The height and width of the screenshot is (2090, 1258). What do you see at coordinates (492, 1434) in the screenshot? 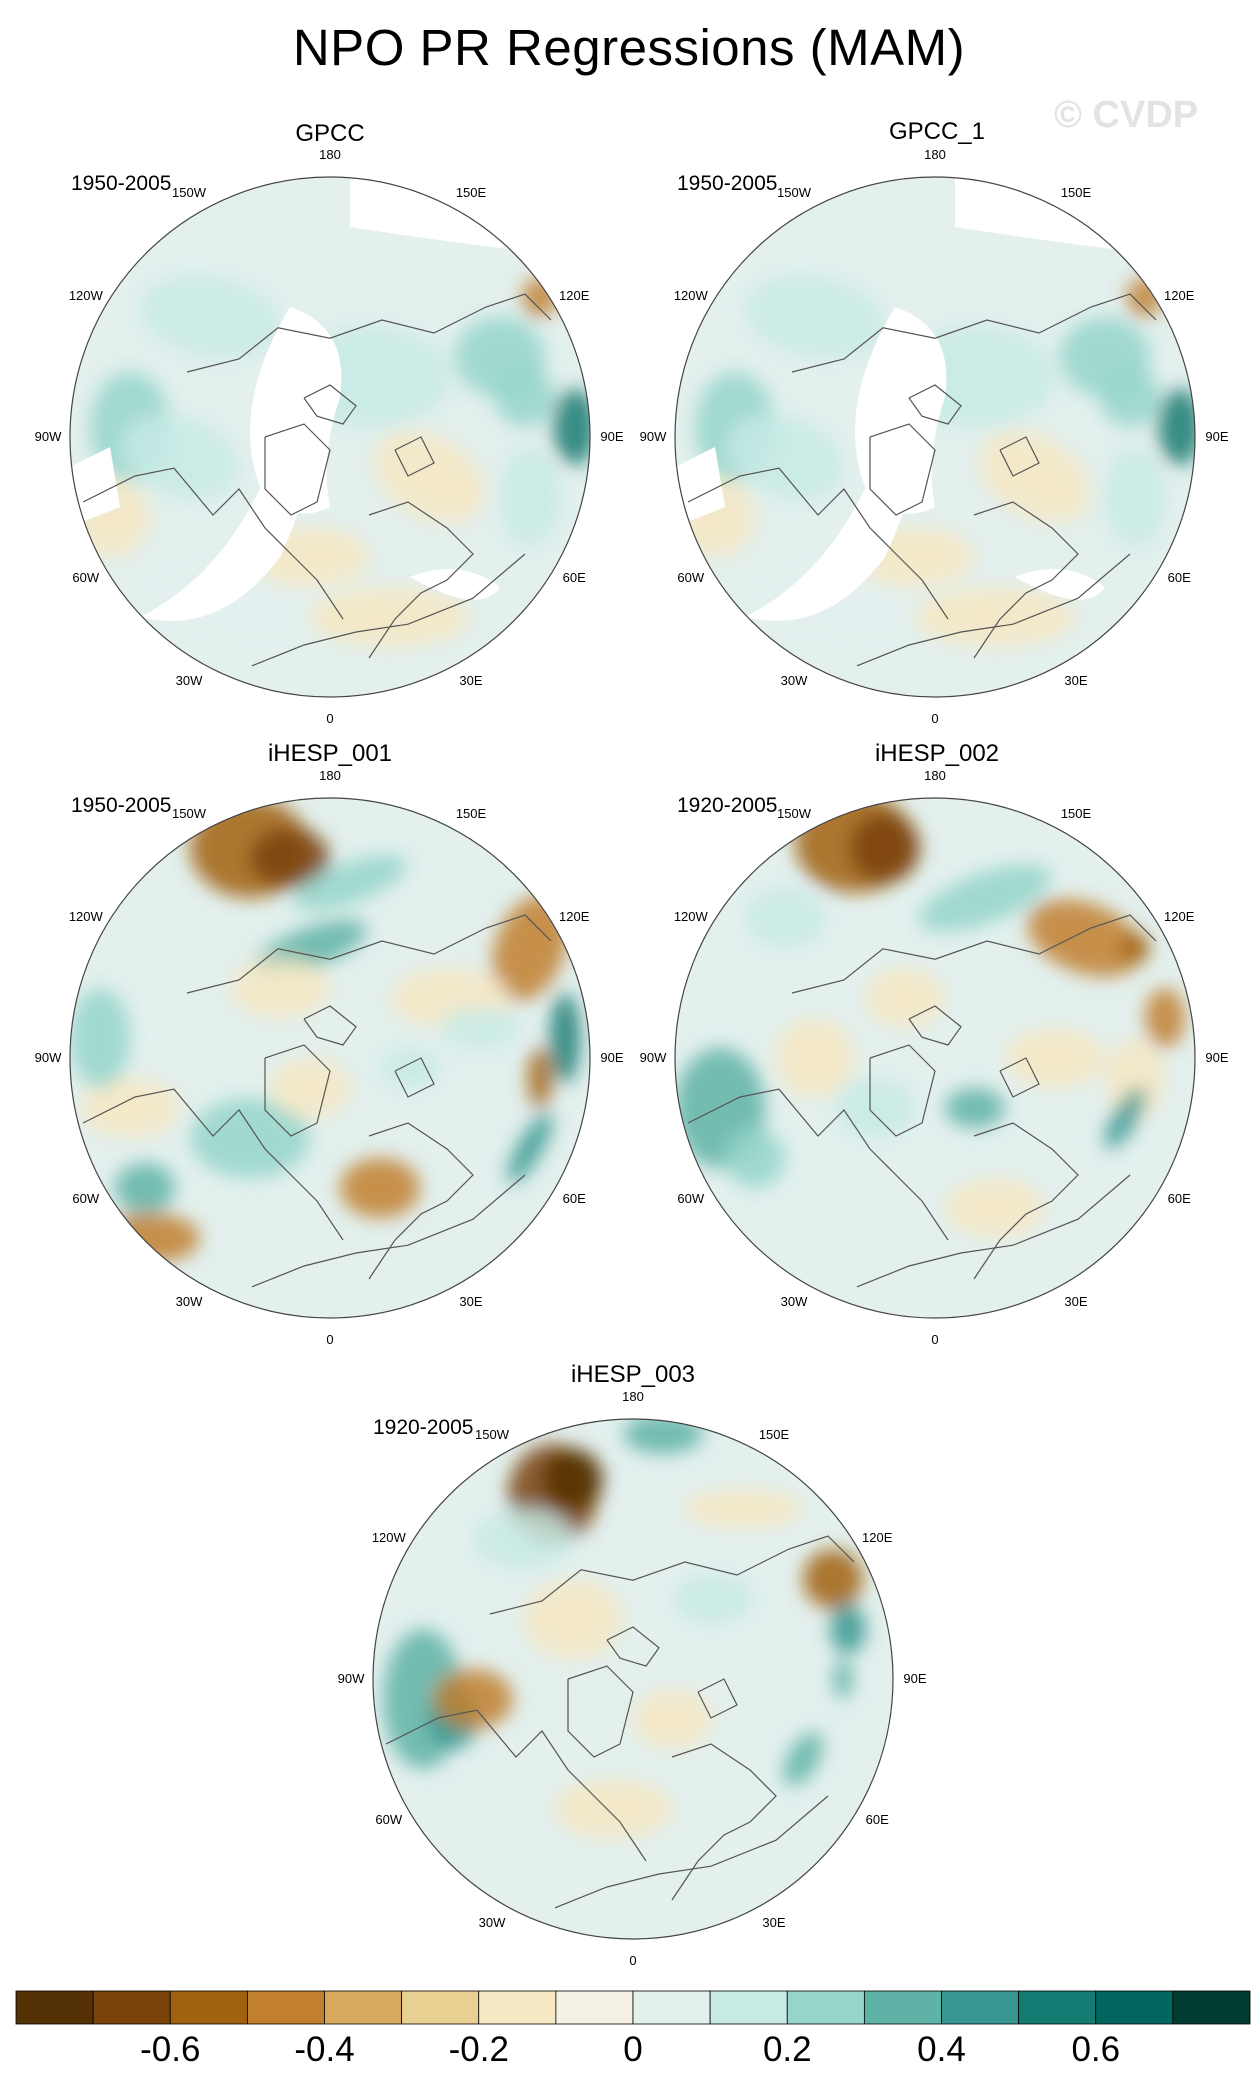
I see `longitude-label: 150W` at bounding box center [492, 1434].